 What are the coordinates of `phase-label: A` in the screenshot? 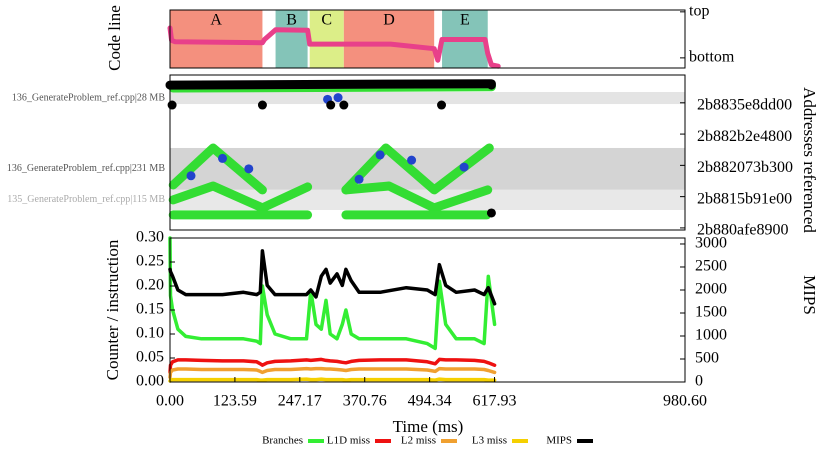 It's located at (216, 20).